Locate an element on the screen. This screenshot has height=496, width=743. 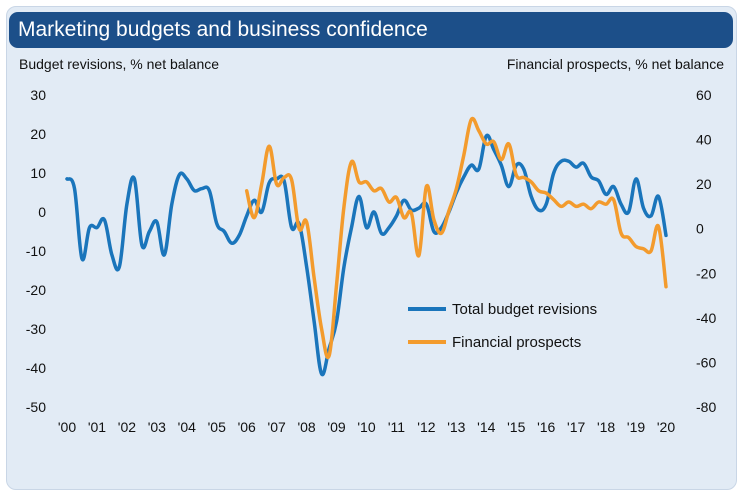
y-right-tick-label: 20 is located at coordinates (704, 184).